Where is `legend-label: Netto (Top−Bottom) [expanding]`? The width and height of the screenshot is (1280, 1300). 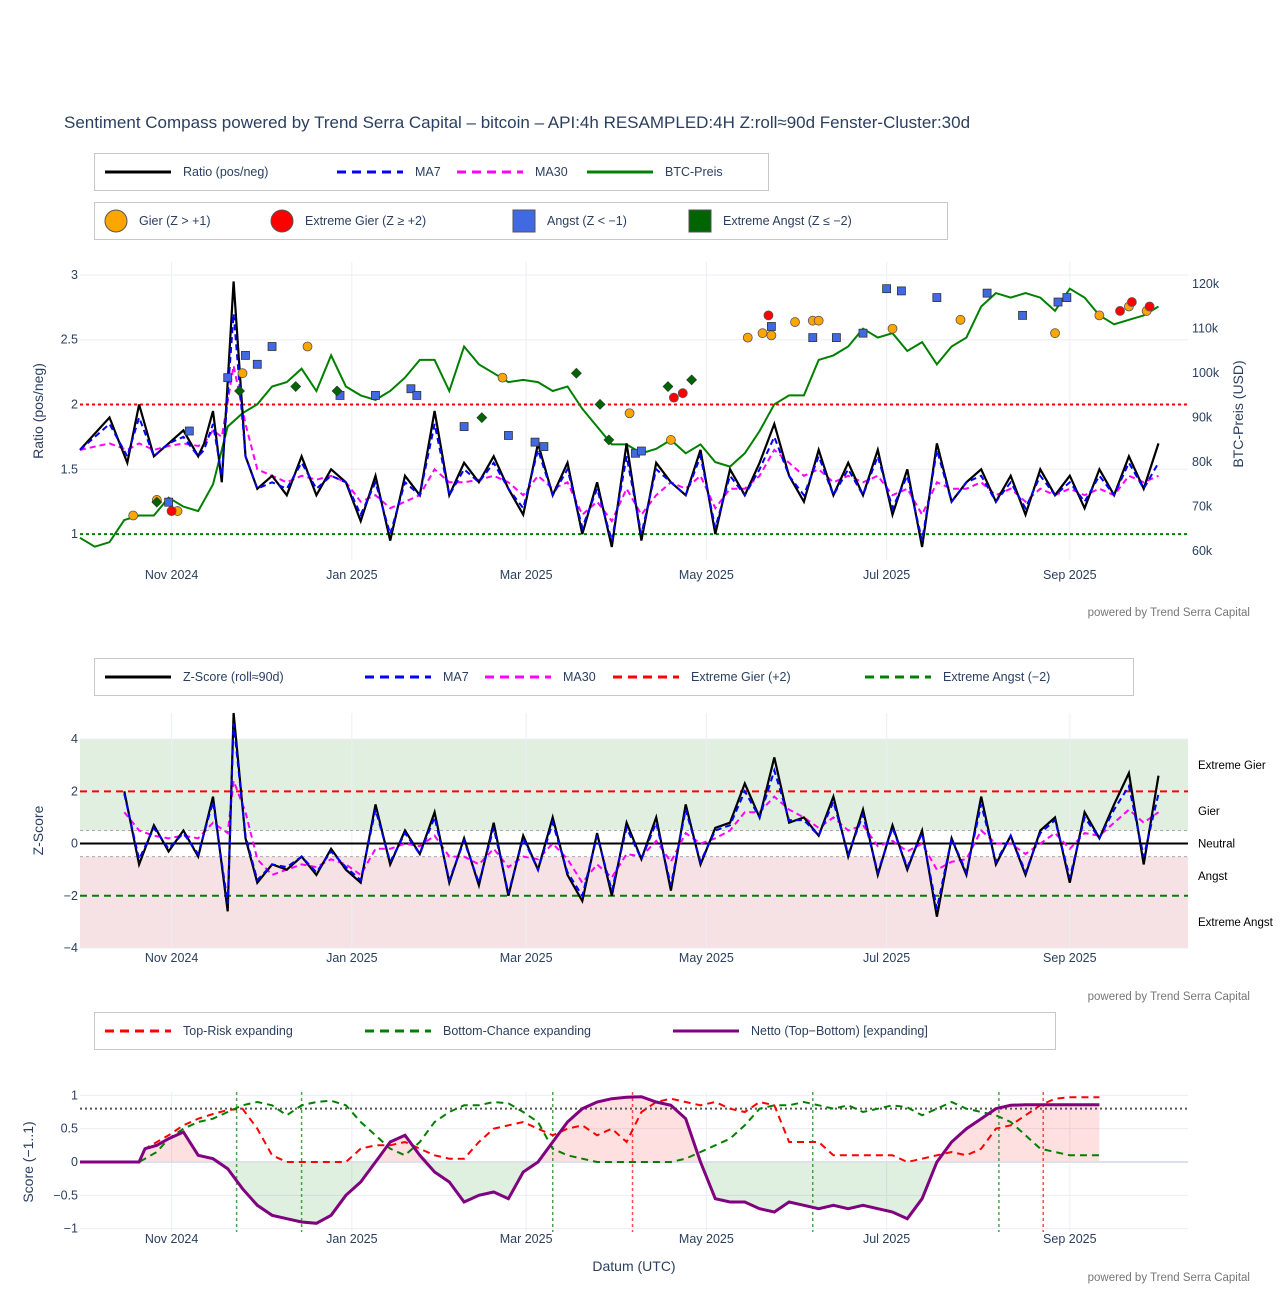 legend-label: Netto (Top−Bottom) [expanding] is located at coordinates (839, 1031).